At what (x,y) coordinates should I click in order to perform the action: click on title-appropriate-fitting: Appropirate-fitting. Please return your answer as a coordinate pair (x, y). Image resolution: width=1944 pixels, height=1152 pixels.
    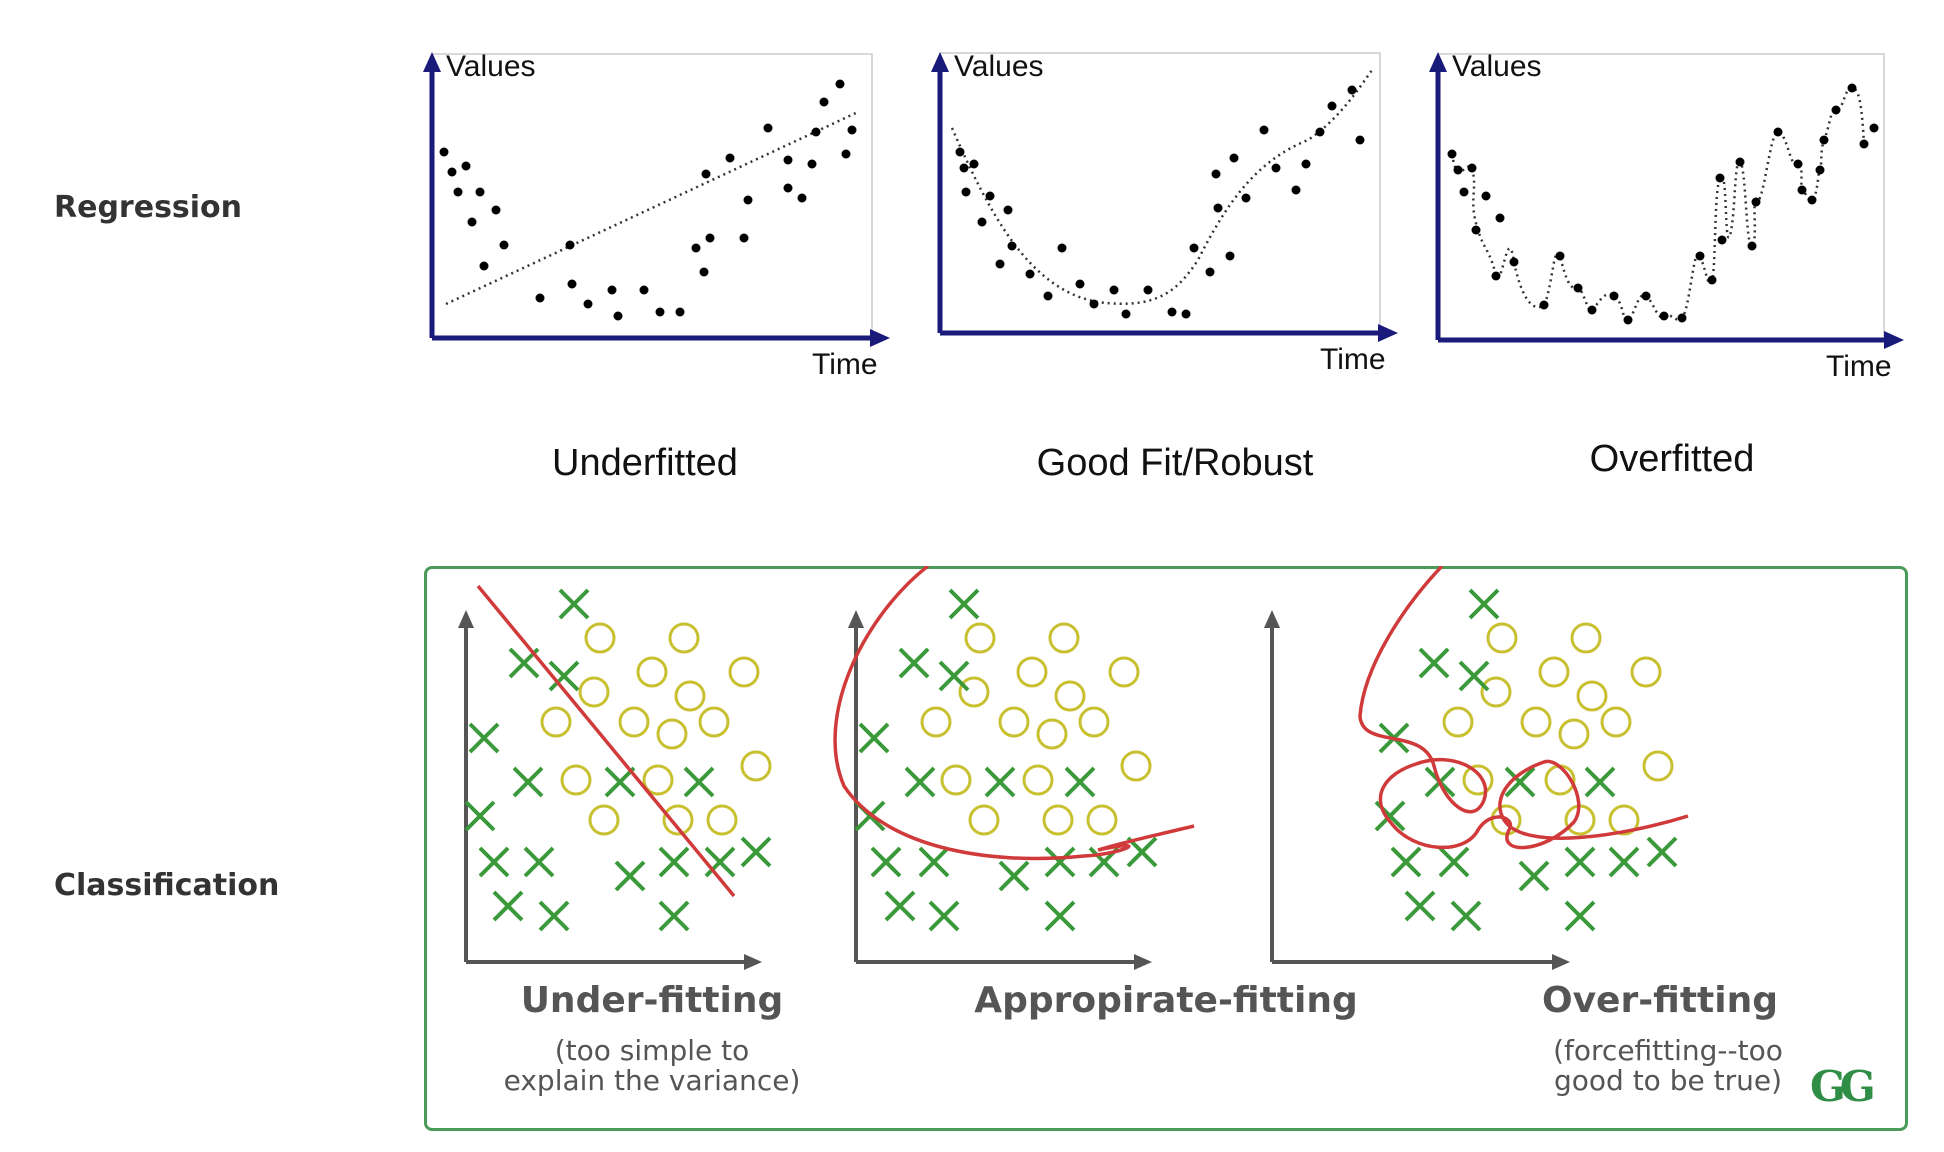
    Looking at the image, I should click on (1166, 1000).